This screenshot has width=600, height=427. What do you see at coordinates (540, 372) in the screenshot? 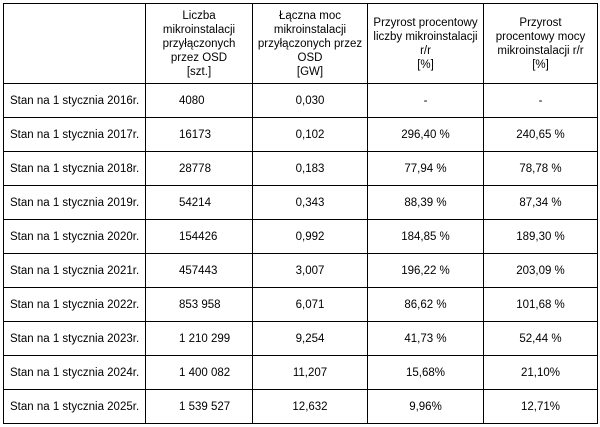
I see `cell-power-growth: 21,10%` at bounding box center [540, 372].